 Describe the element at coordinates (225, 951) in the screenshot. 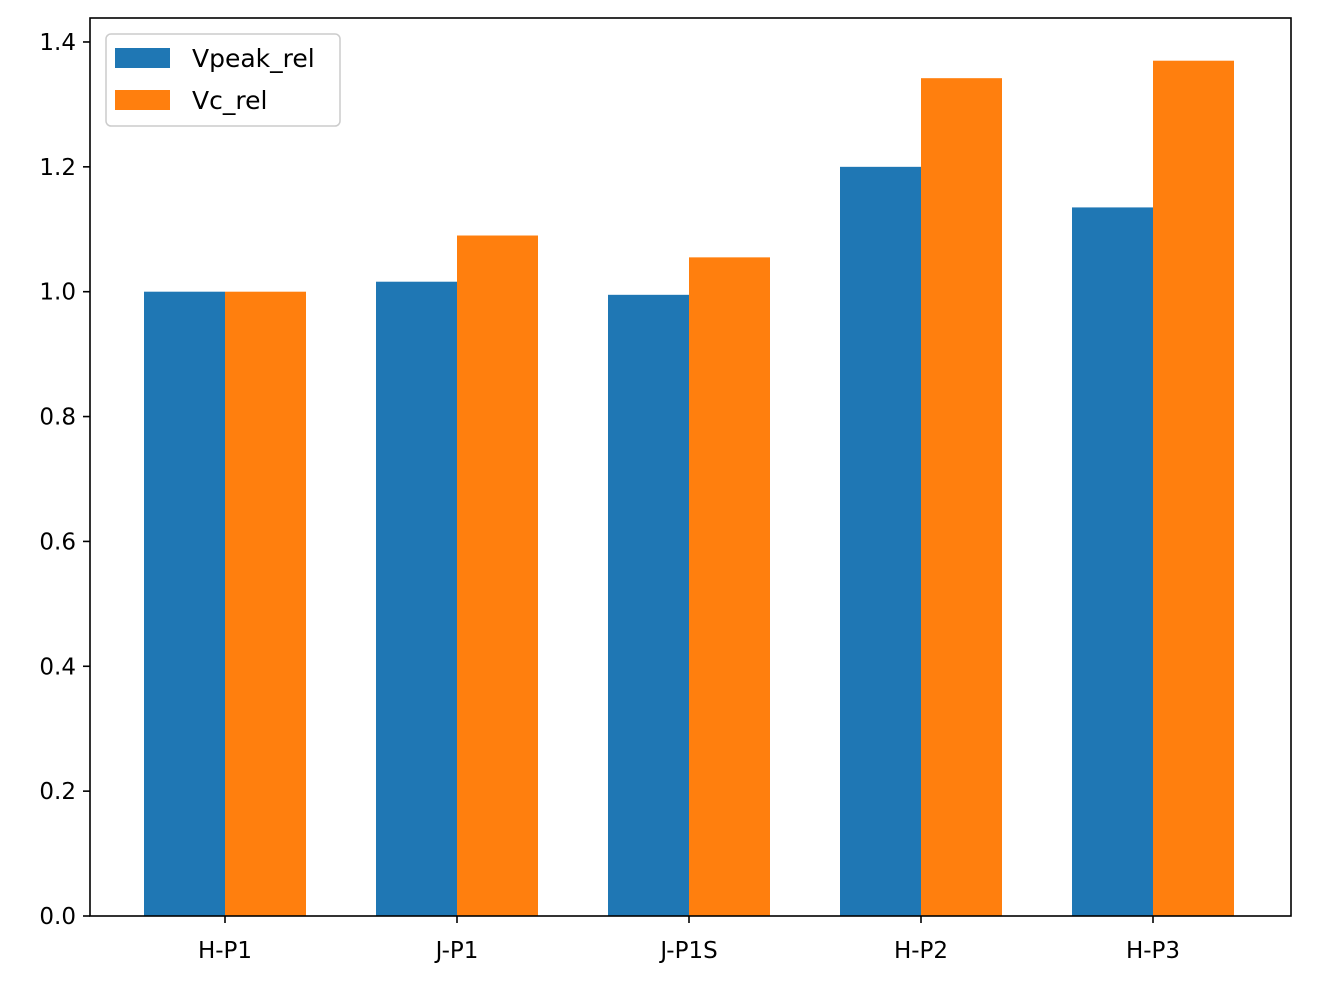

I see `x-tick-label: H-P1` at that location.